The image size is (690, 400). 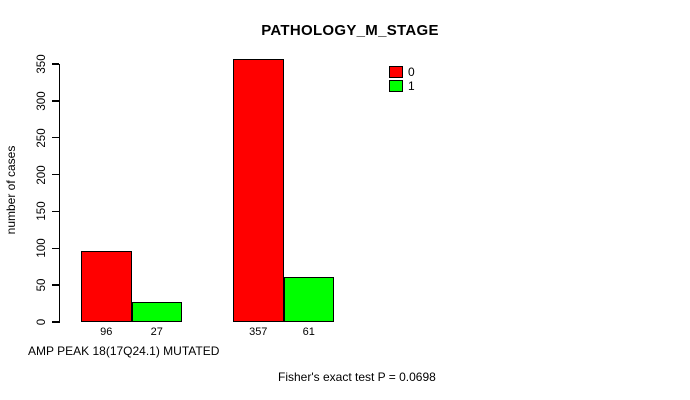 What do you see at coordinates (106, 332) in the screenshot?
I see `bar-value-label: 96` at bounding box center [106, 332].